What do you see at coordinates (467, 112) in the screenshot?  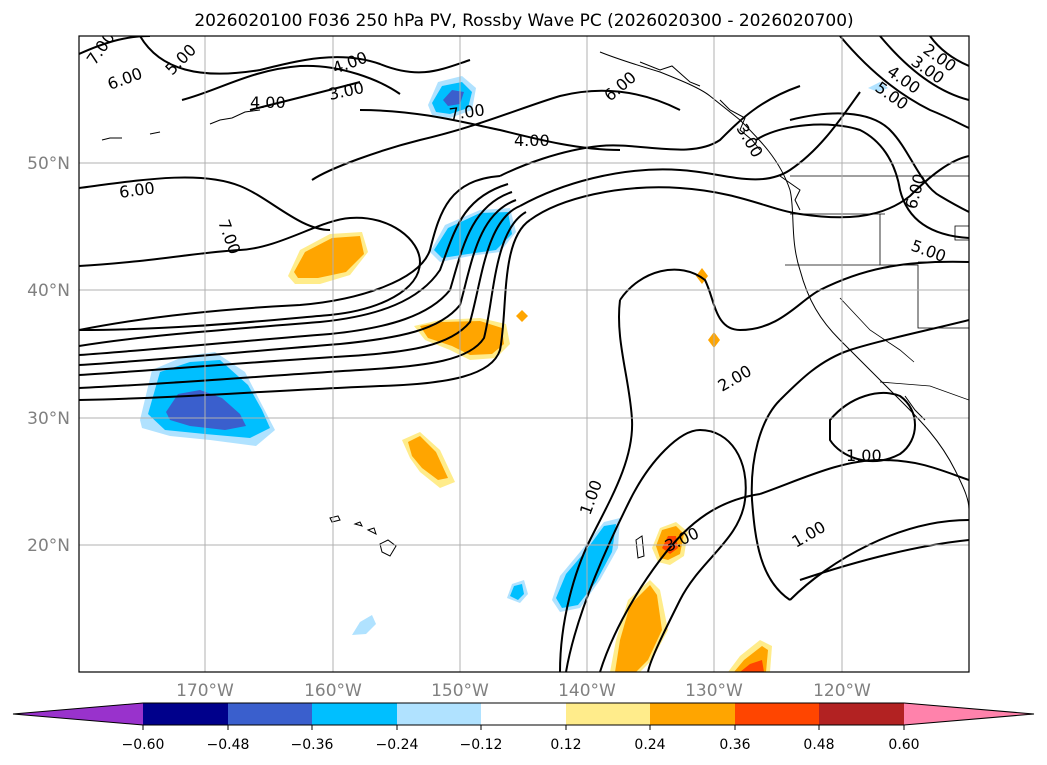 I see `contour-label: 7.00` at bounding box center [467, 112].